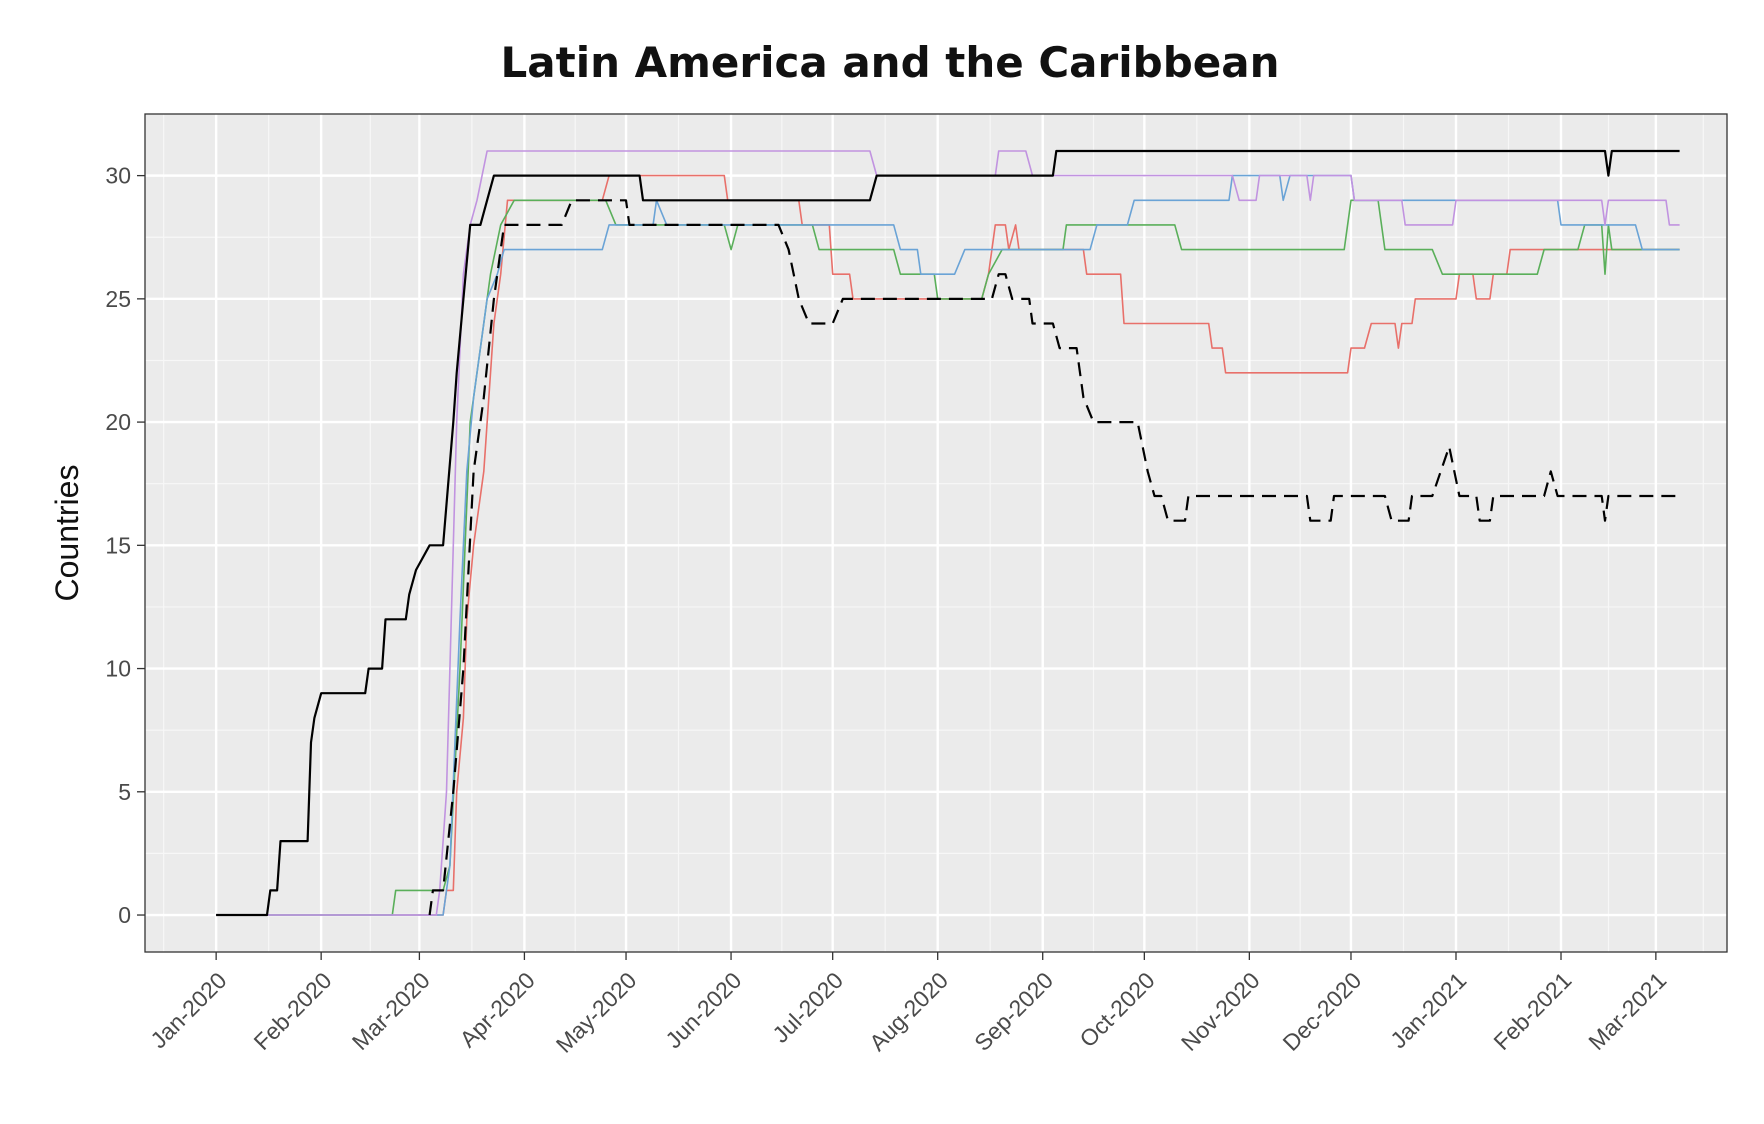 This screenshot has height=1124, width=1764. What do you see at coordinates (1428, 1010) in the screenshot?
I see `x-tick-label: Jan-2021` at bounding box center [1428, 1010].